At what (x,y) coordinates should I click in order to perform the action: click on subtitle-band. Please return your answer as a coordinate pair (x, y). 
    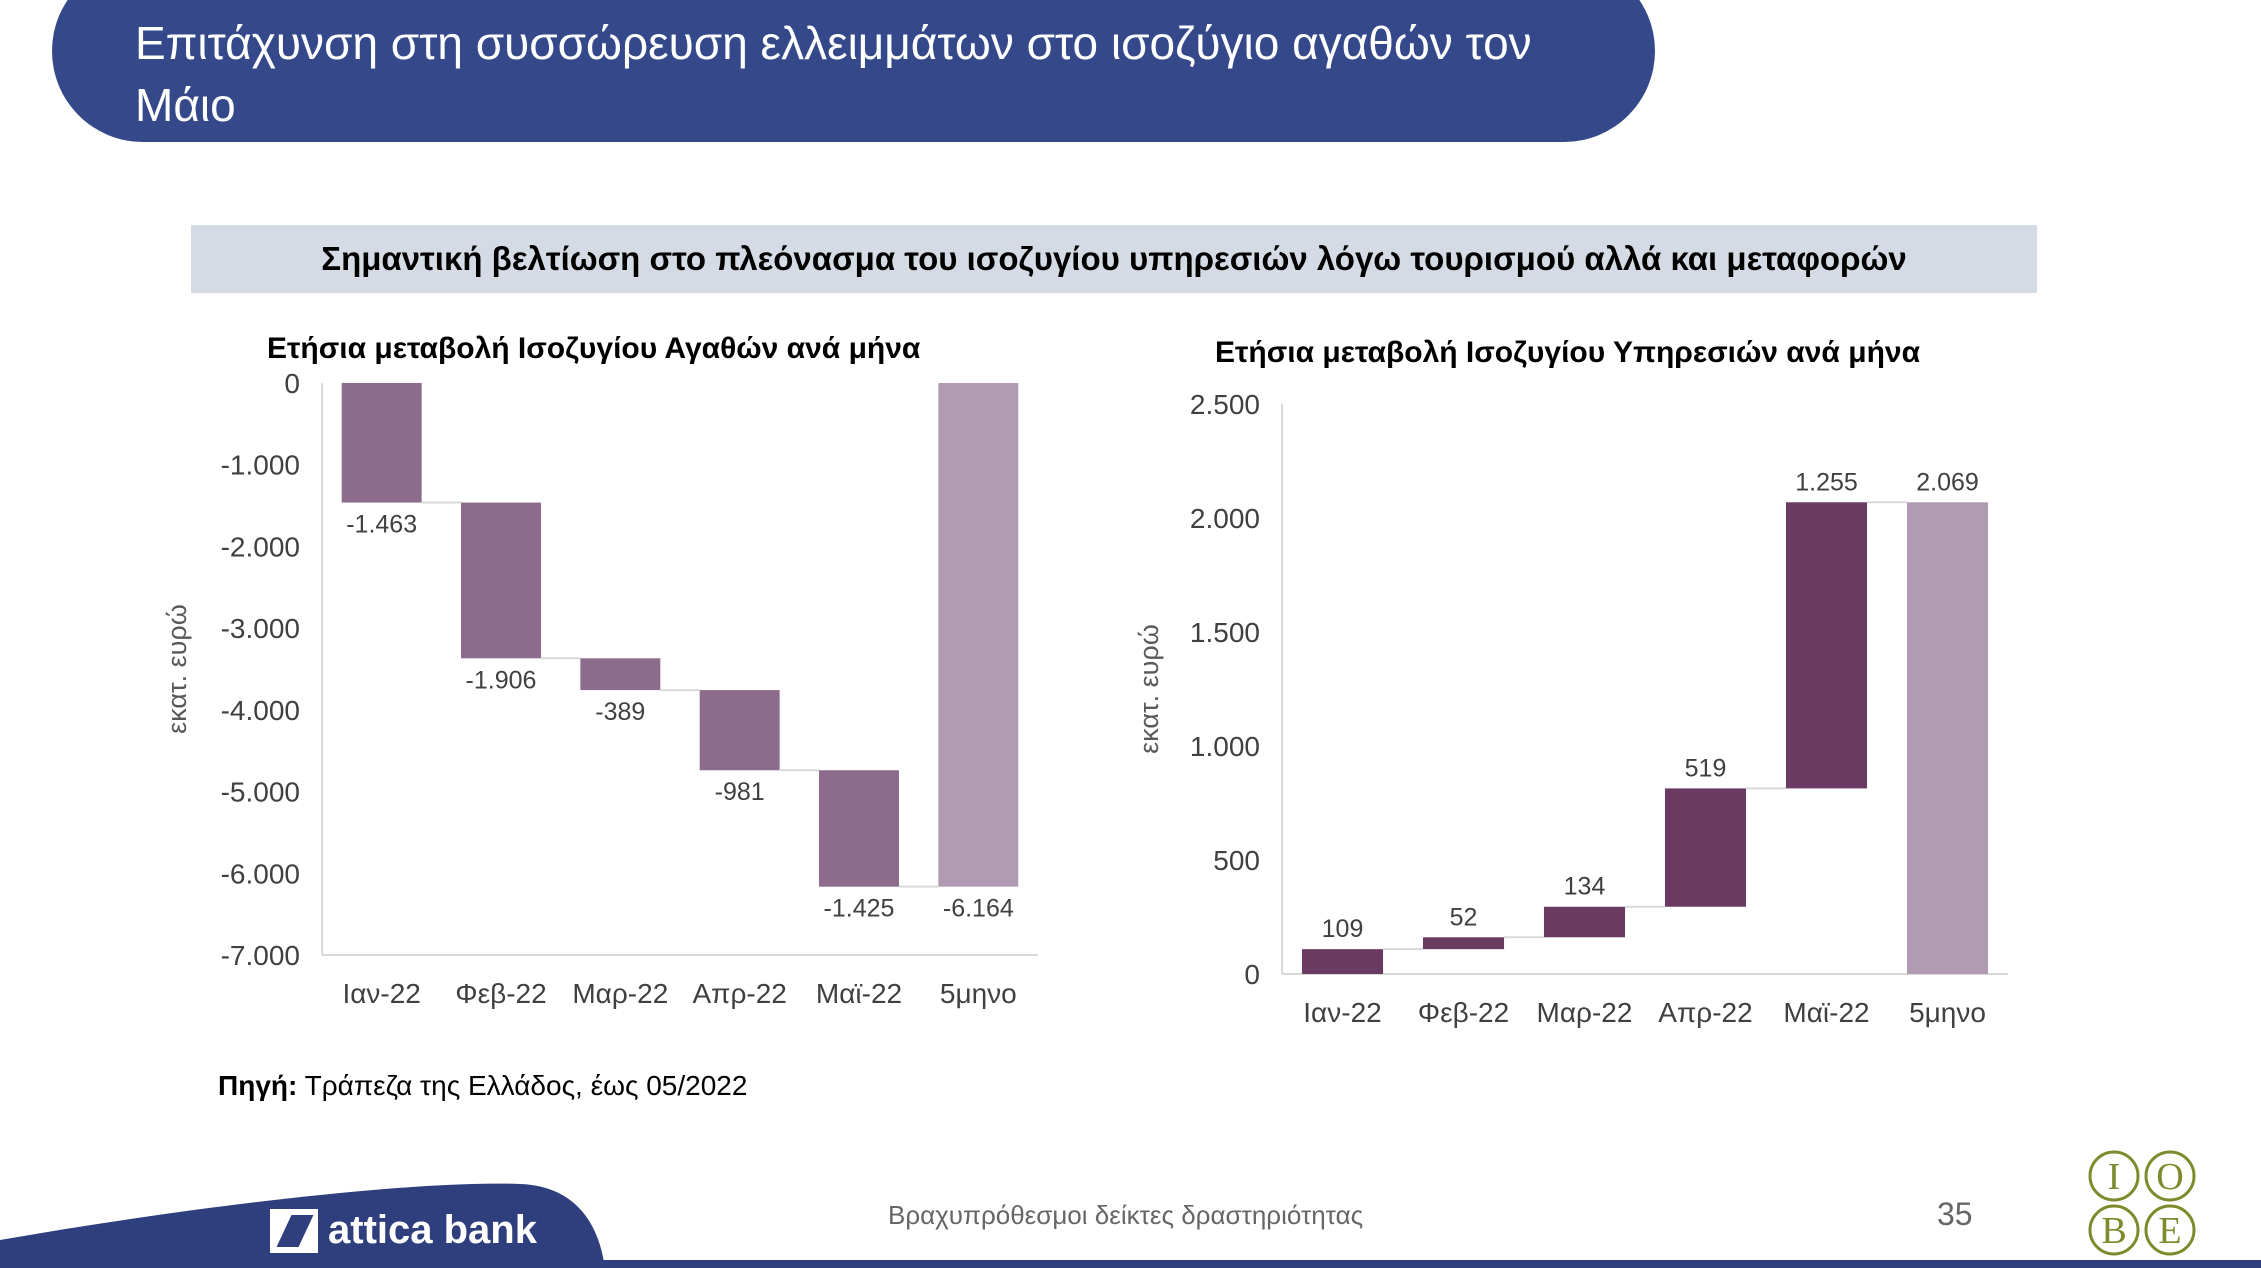
    Looking at the image, I should click on (1114, 259).